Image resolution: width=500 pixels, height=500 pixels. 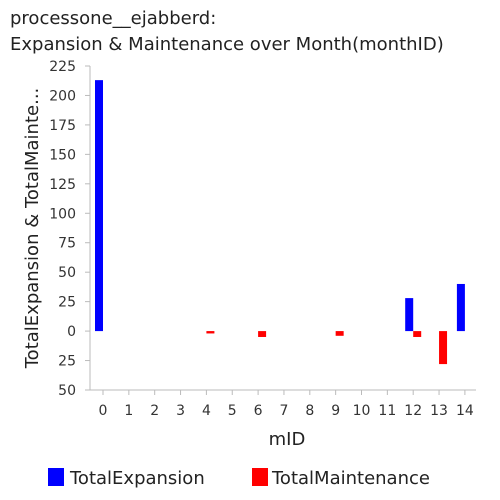 I want to click on x-tick-label: 2, so click(x=154, y=411).